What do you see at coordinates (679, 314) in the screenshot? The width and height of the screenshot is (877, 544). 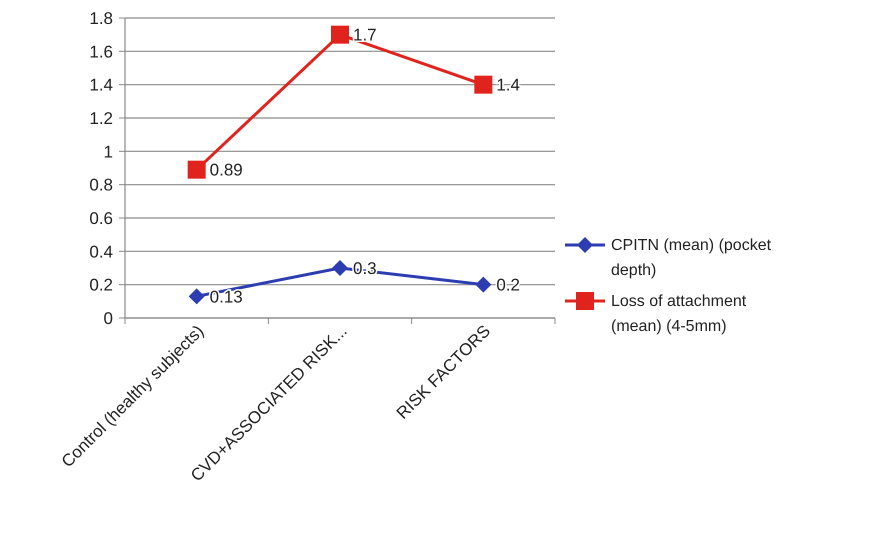 I see `legend-label: Loss of attachment (mean) (4-5mm)` at bounding box center [679, 314].